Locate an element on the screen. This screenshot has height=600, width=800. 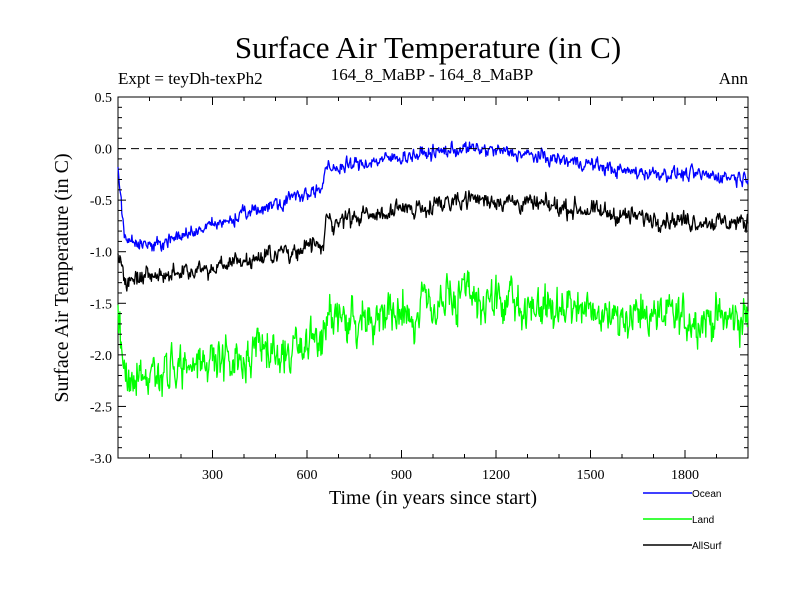
legend-label-ocean: Ocean is located at coordinates (706, 494).